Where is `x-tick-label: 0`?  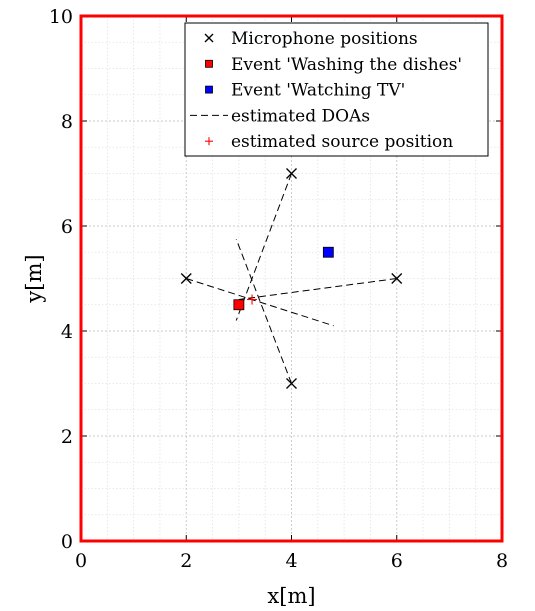 x-tick-label: 0 is located at coordinates (81, 561).